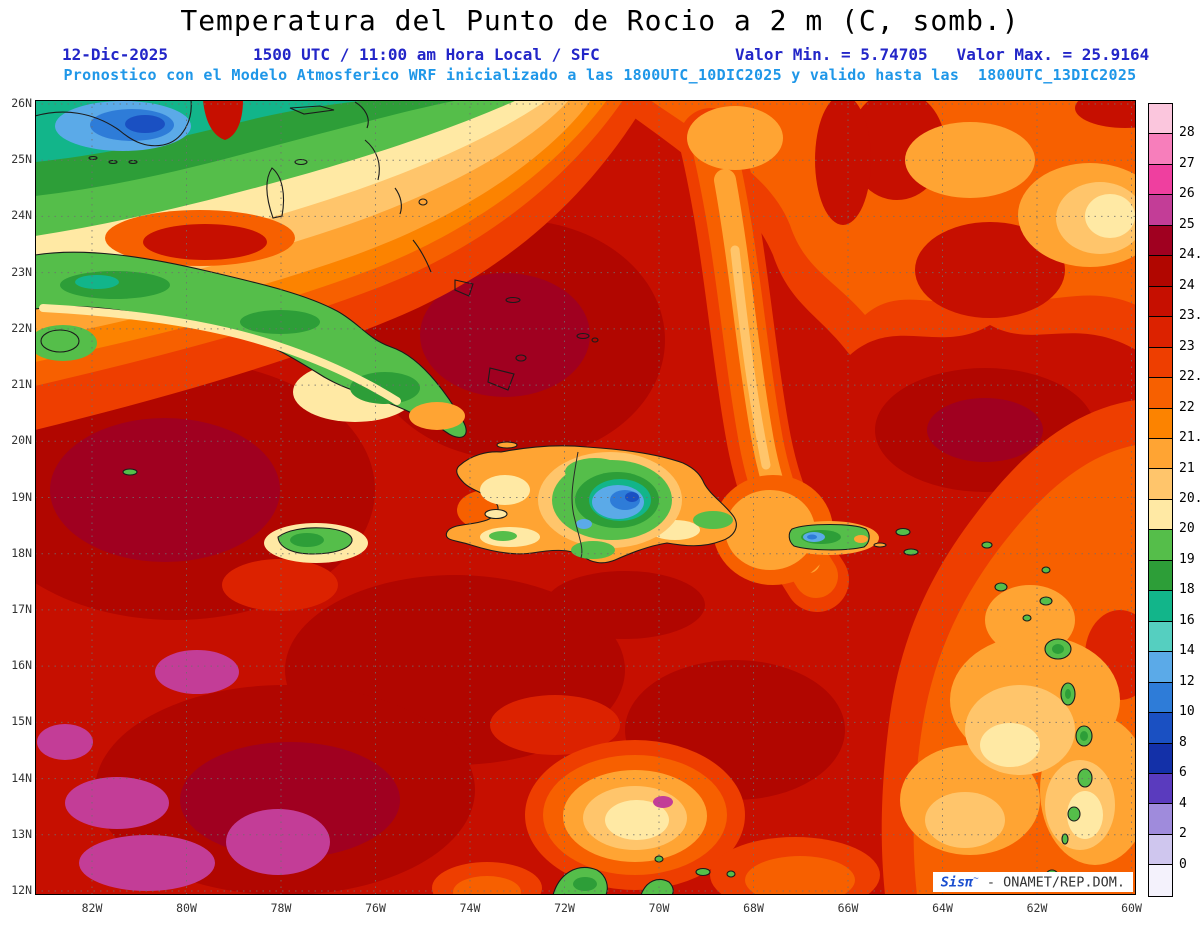 Image resolution: width=1200 pixels, height=927 pixels. Describe the element at coordinates (21, 327) in the screenshot. I see `lat-tick-label: 22N` at that location.